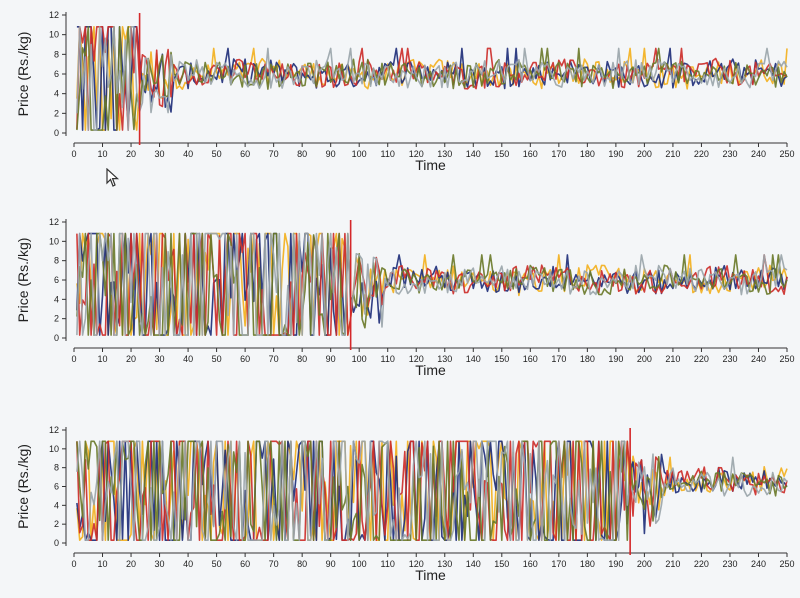 The width and height of the screenshot is (800, 598). I want to click on mouse-pointer-icon, so click(113, 177).